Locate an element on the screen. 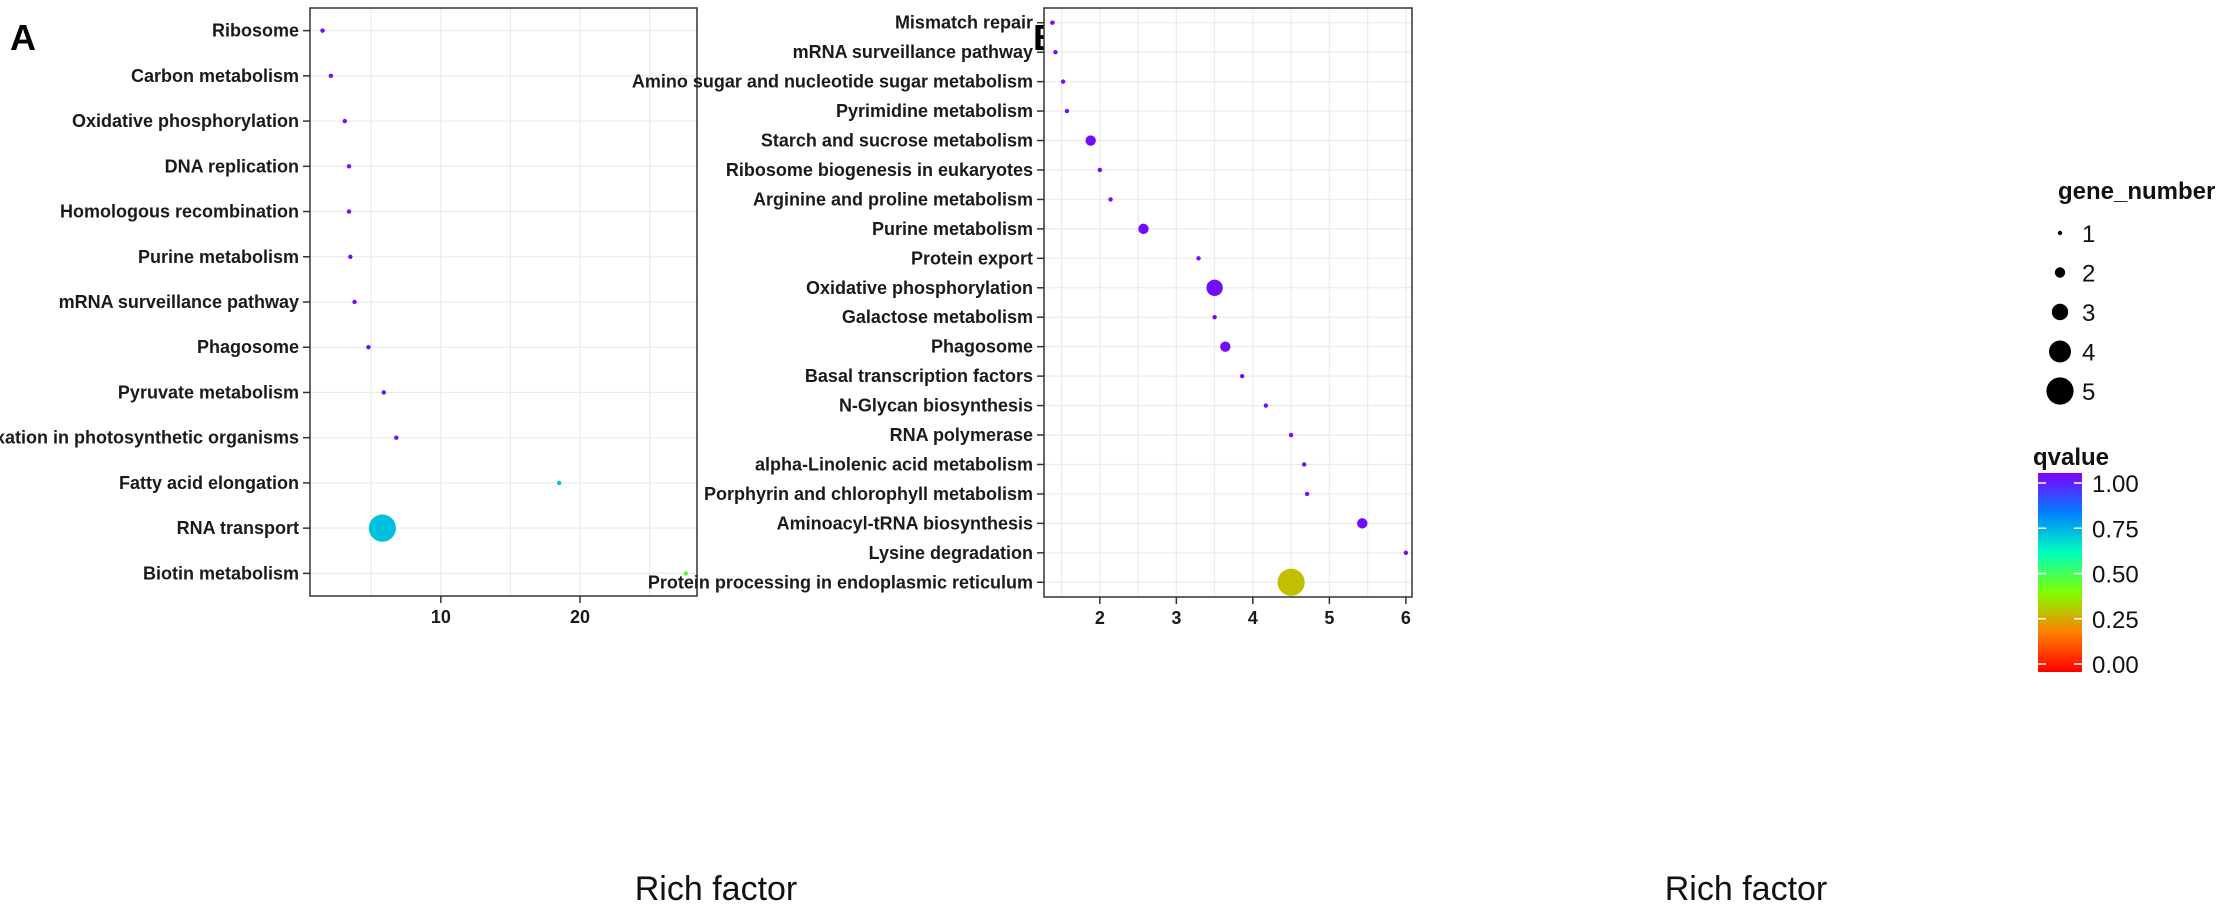 Image resolution: width=2227 pixels, height=909 pixels. panel-a-category-label: Homologous recombination is located at coordinates (179, 212).